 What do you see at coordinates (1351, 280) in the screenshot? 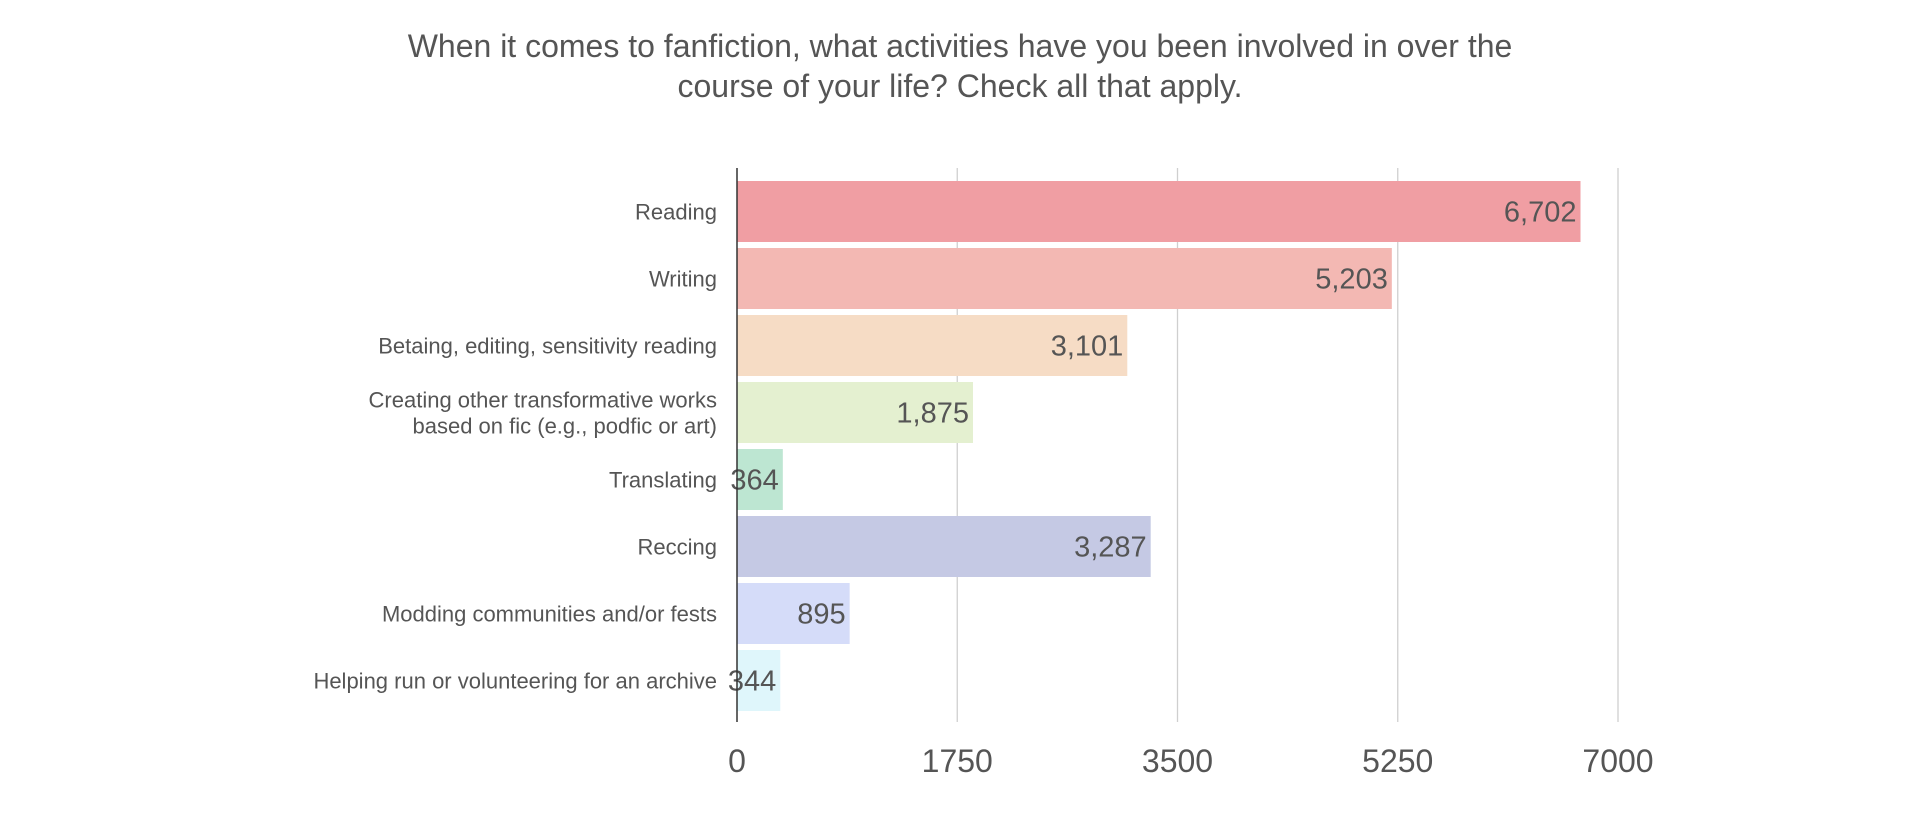
I see `value-label: 5,203` at bounding box center [1351, 280].